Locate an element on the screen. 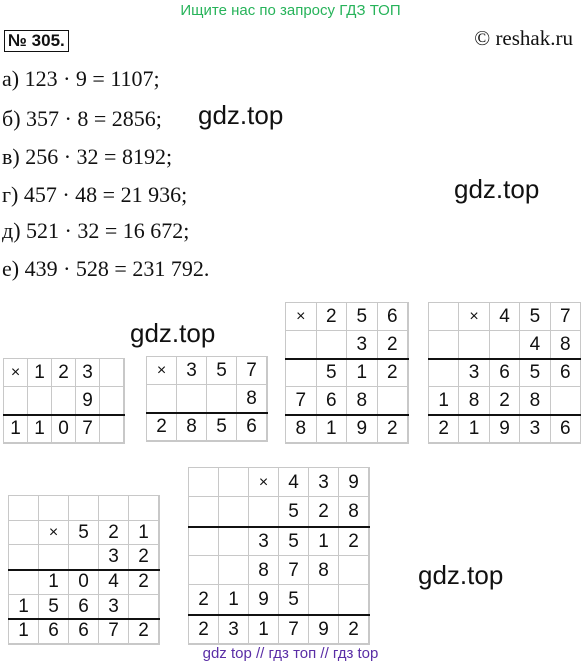  equation-g: г) 457 · 48 = 21 936; is located at coordinates (95, 194).